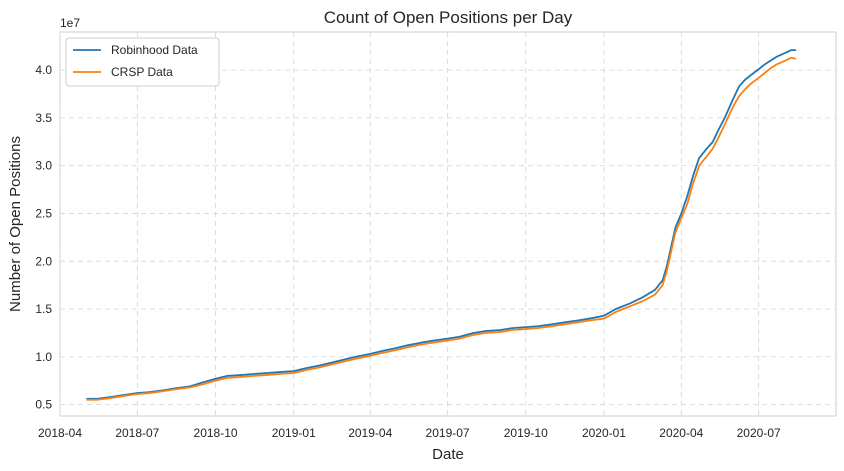 The height and width of the screenshot is (471, 844). Describe the element at coordinates (15, 224) in the screenshot. I see `y-axis-label: Number of Open Positions` at that location.